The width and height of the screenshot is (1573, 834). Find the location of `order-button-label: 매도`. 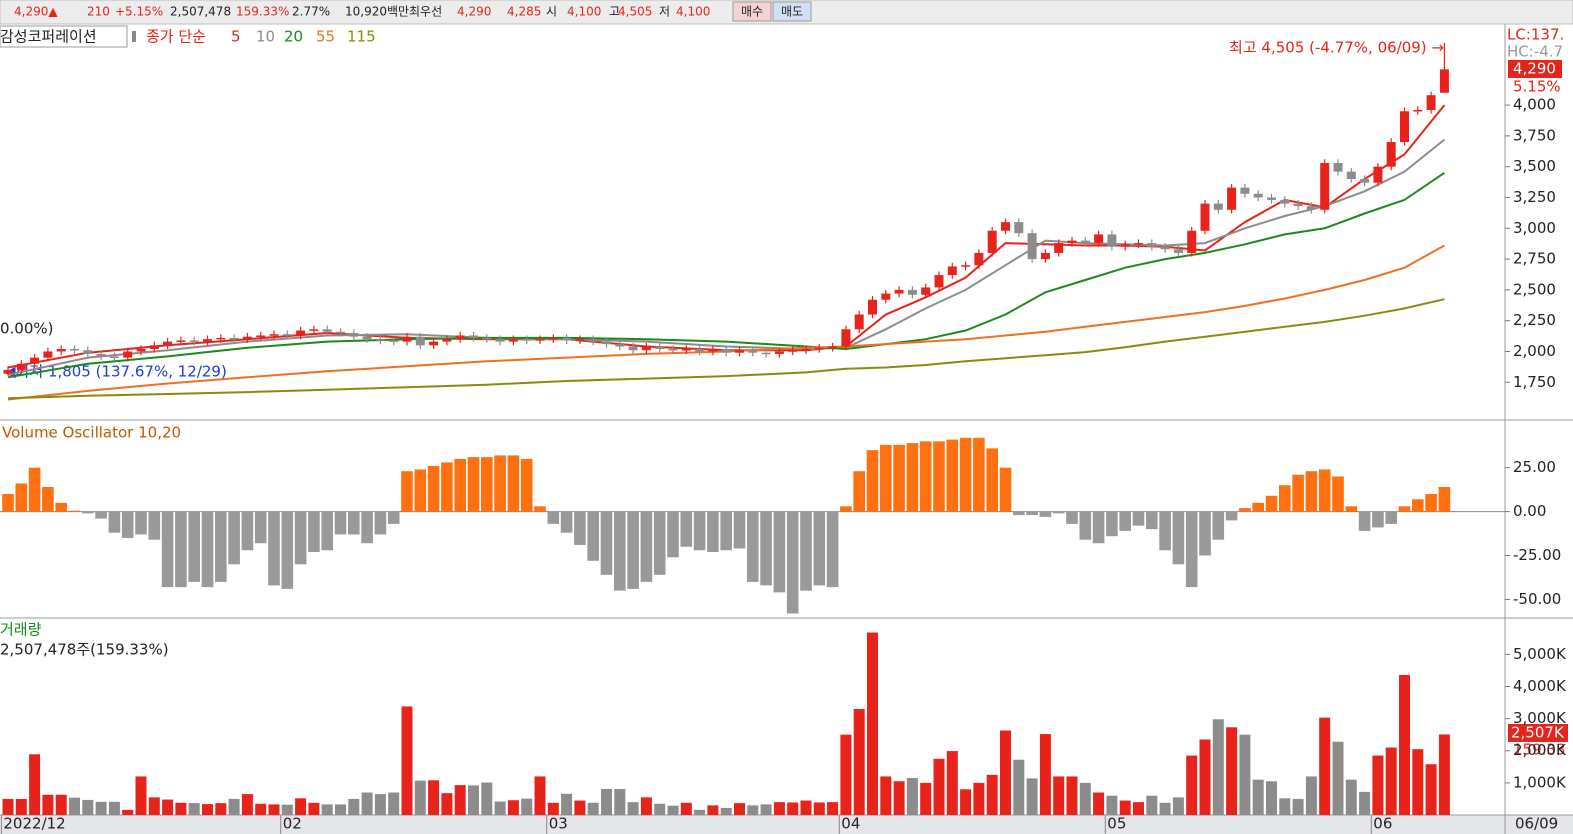

order-button-label: 매도 is located at coordinates (792, 12).